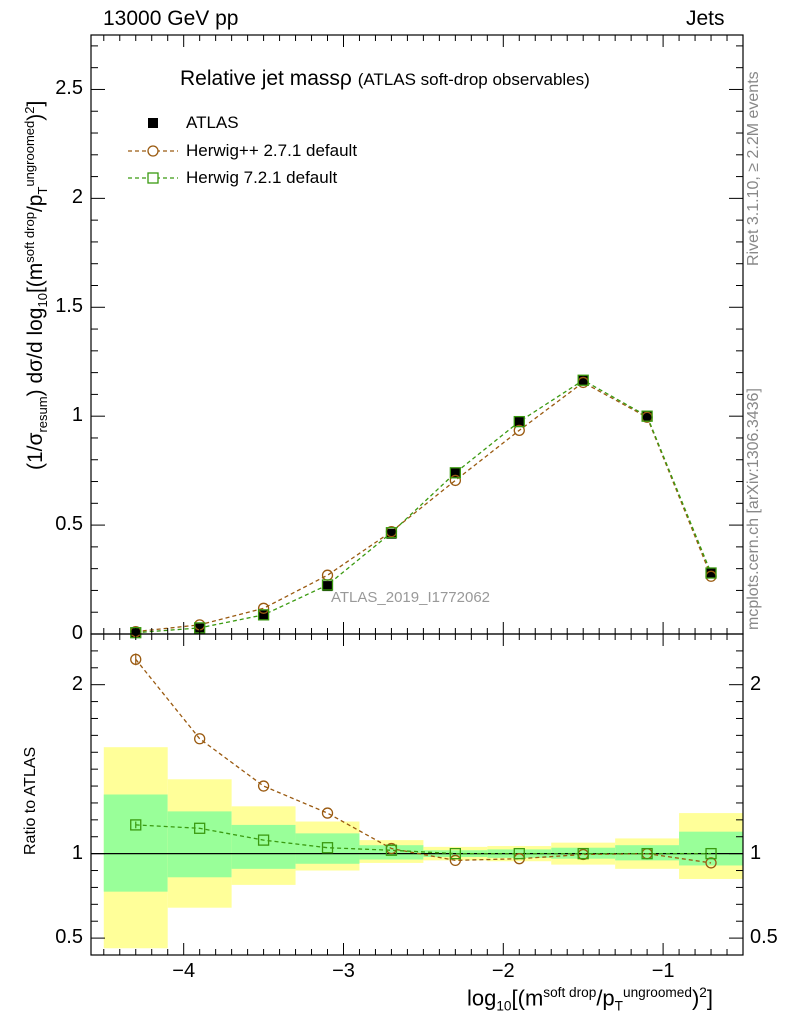 This screenshot has height=1024, width=786. I want to click on ratio-y-tick-label-right: 0.5, so click(764, 937).